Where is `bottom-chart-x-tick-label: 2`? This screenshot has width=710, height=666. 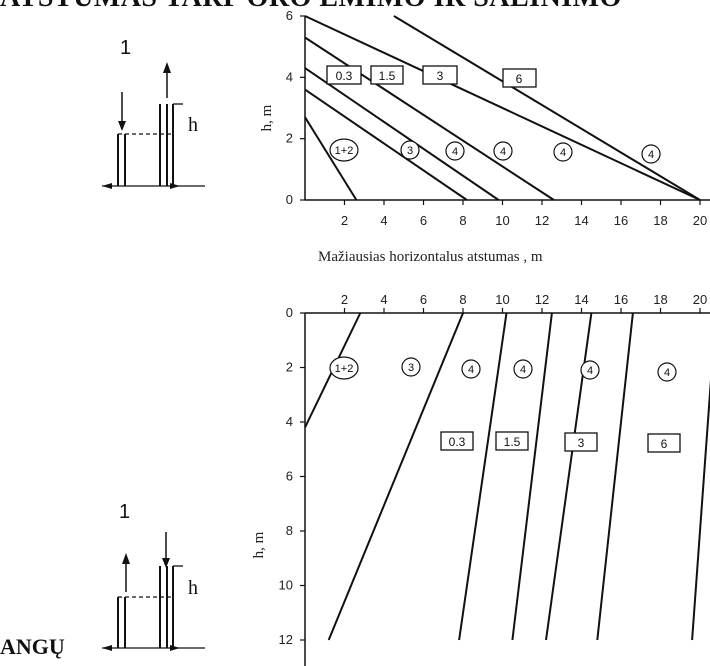 bottom-chart-x-tick-label: 2 is located at coordinates (344, 299).